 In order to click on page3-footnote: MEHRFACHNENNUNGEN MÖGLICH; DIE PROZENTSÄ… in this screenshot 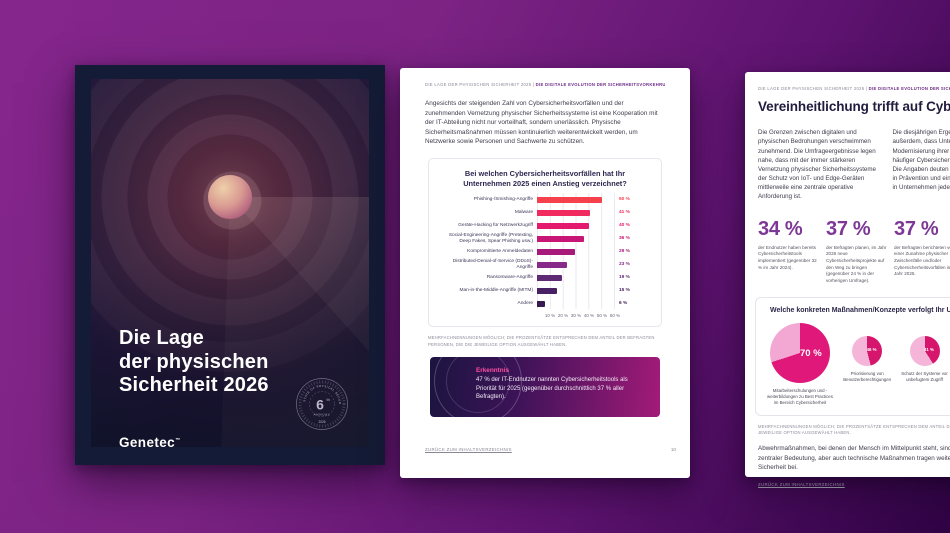, I will do `click(854, 429)`.